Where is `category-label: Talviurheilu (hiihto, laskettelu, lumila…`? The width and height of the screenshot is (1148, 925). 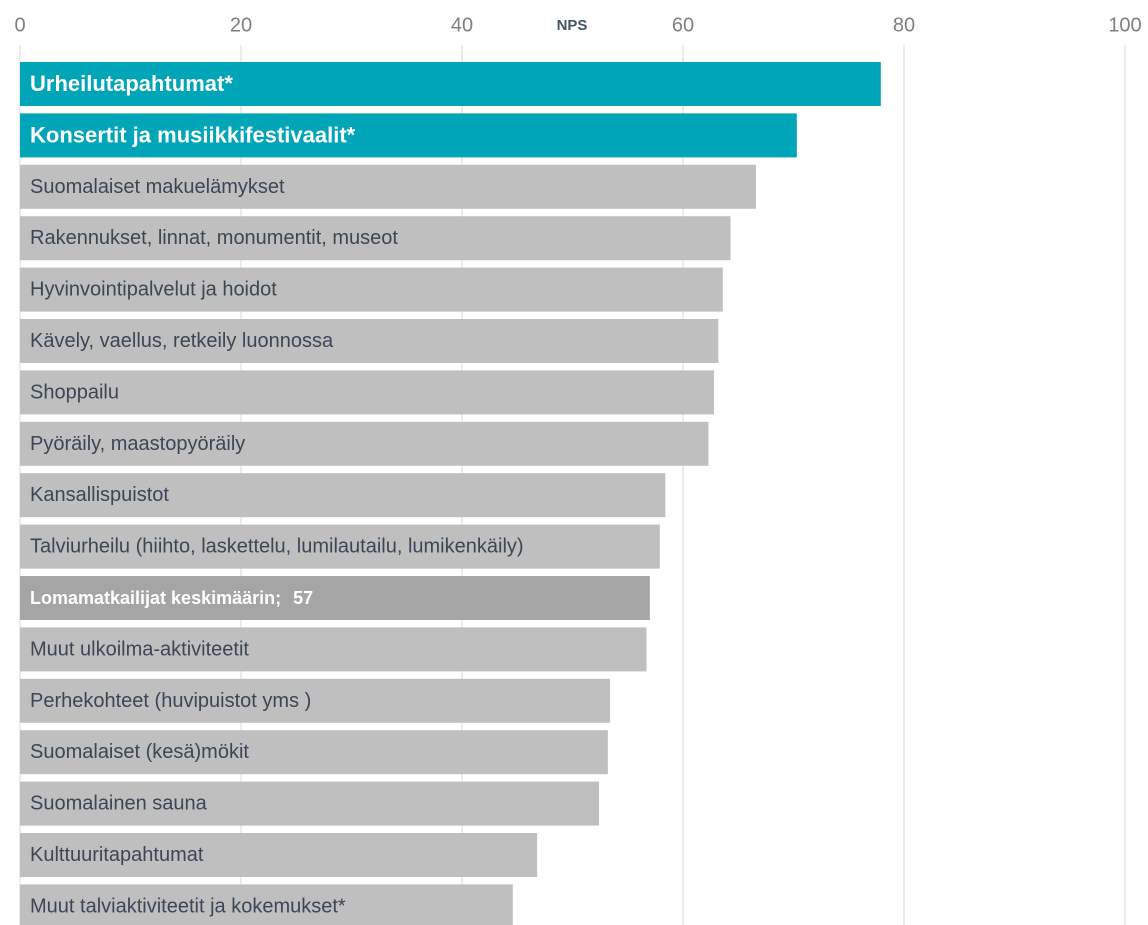
category-label: Talviurheilu (hiihto, laskettelu, lumila… is located at coordinates (277, 547).